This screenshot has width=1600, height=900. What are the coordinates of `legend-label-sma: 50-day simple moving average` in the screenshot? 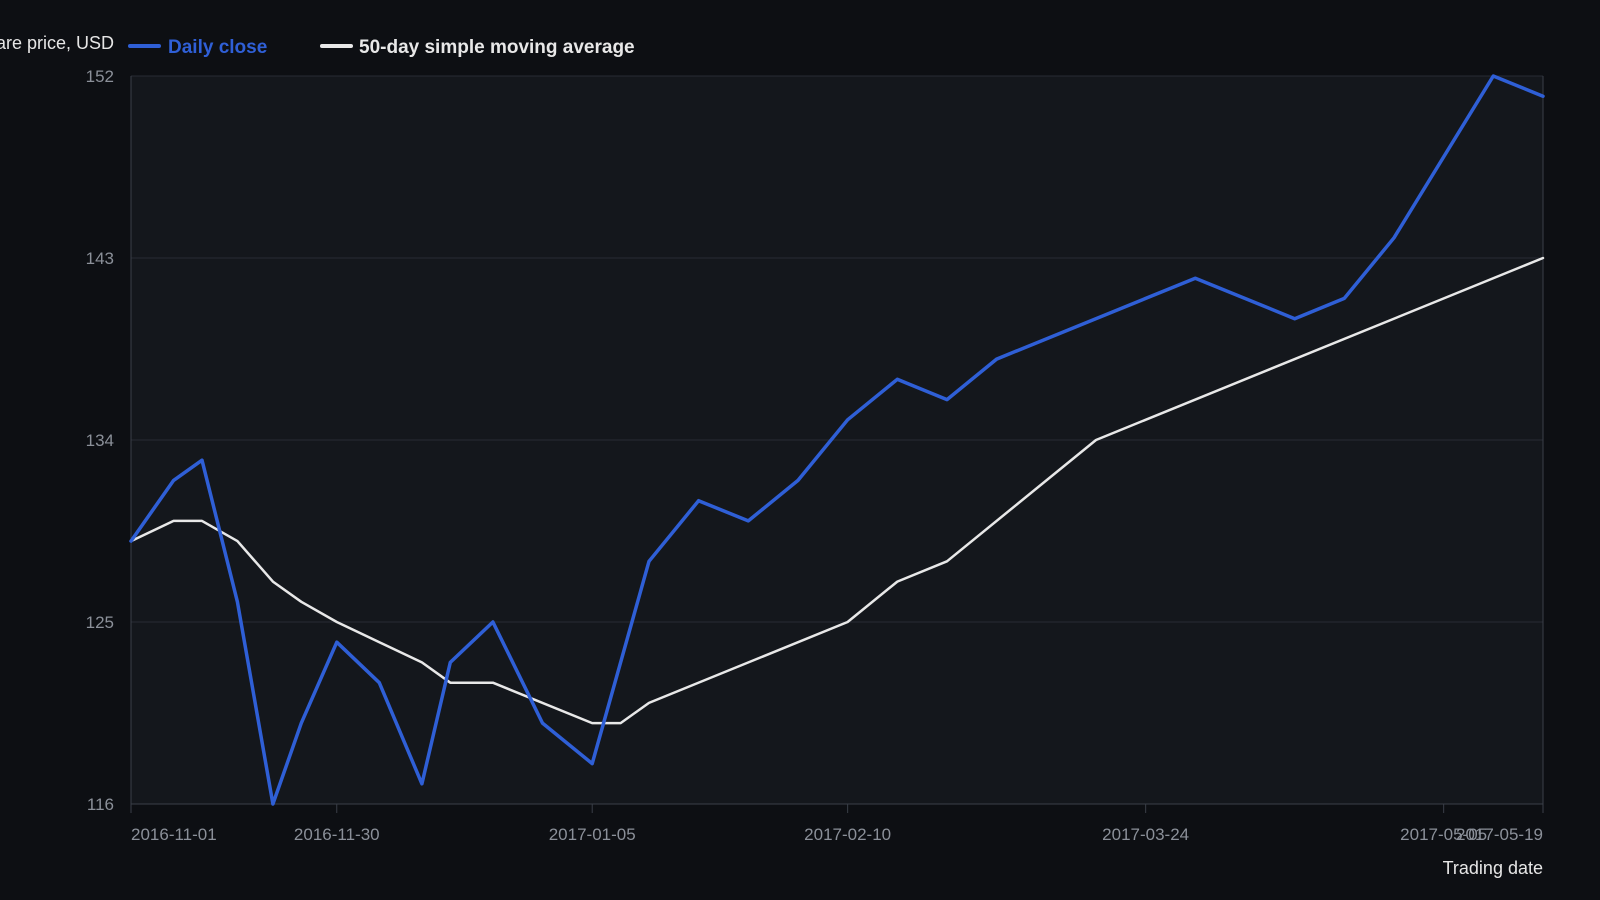 It's located at (497, 47).